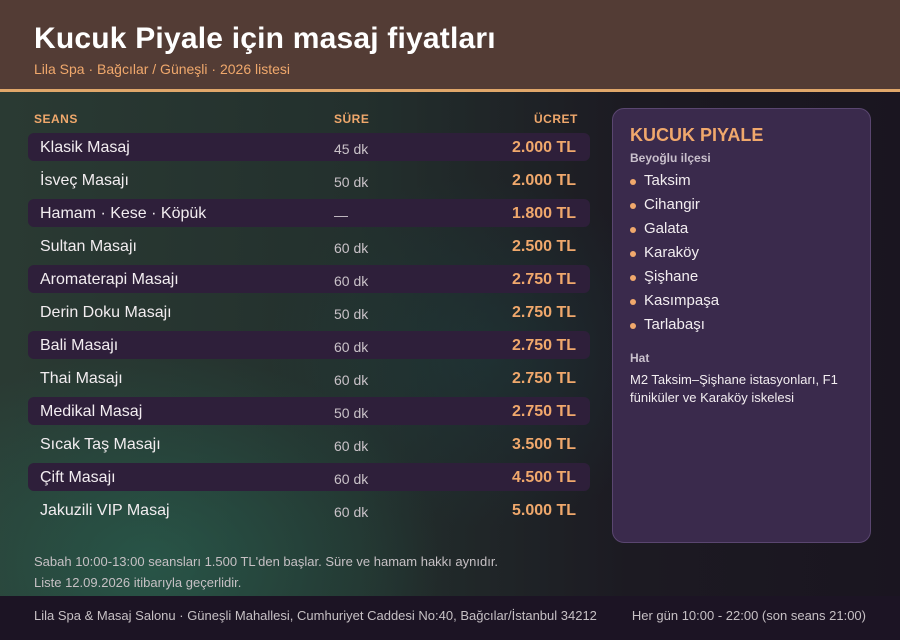  What do you see at coordinates (138, 582) in the screenshot?
I see `validity-note: Liste 12.09.2026 itibarıyla geçerlidir.` at bounding box center [138, 582].